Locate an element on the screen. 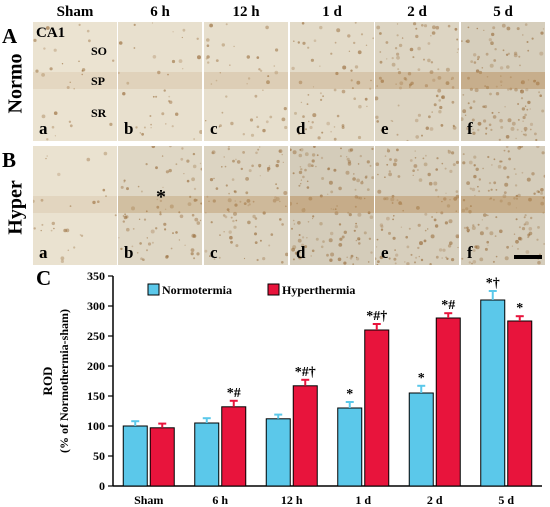  row-group-label: Normo is located at coordinates (15, 83).